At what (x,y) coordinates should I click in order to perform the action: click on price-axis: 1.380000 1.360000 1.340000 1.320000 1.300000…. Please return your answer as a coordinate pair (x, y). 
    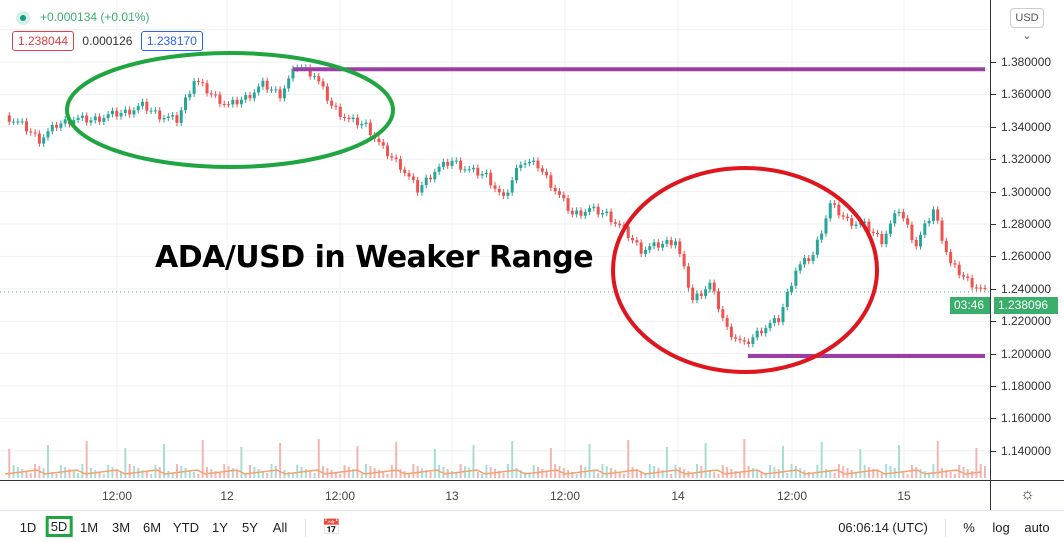
    Looking at the image, I should click on (1027, 240).